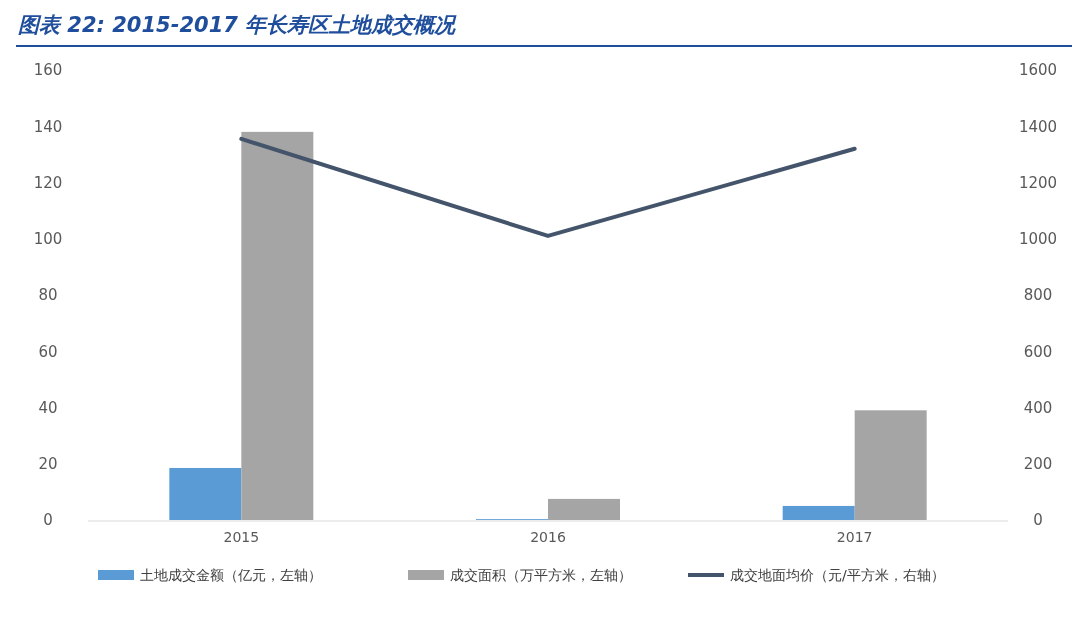 This screenshot has width=1080, height=628. I want to click on chart-title: 图表 22: 2015-2017 年长寿区土地成交概况, so click(238, 25).